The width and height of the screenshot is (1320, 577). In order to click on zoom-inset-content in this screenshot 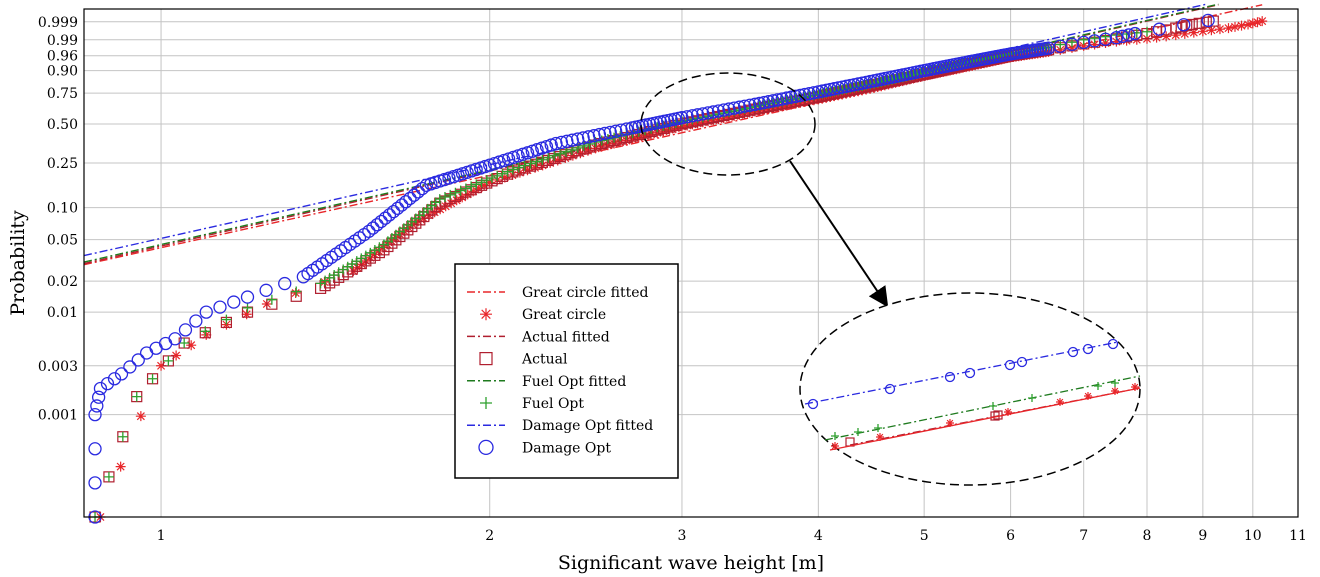, I will do `click(972, 394)`.